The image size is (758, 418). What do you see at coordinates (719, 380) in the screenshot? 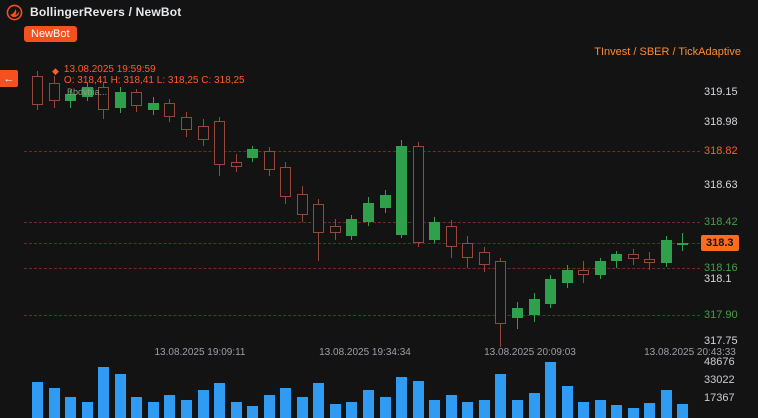
I see `volume-axis-label: 33022` at bounding box center [719, 380].